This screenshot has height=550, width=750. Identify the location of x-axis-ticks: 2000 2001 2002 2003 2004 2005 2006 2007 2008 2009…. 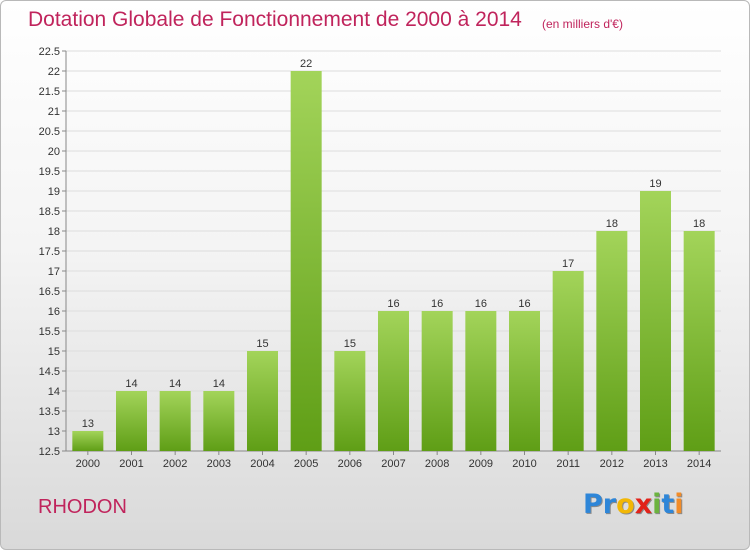
(393, 460).